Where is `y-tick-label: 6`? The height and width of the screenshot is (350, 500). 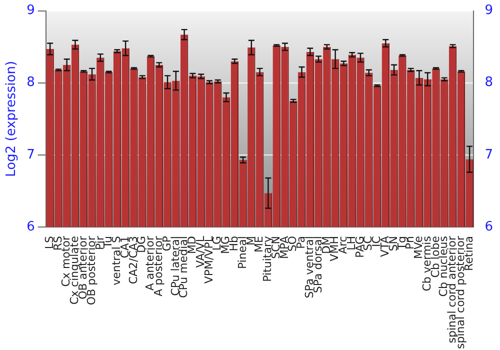
y-tick-label: 6 is located at coordinates (30, 226).